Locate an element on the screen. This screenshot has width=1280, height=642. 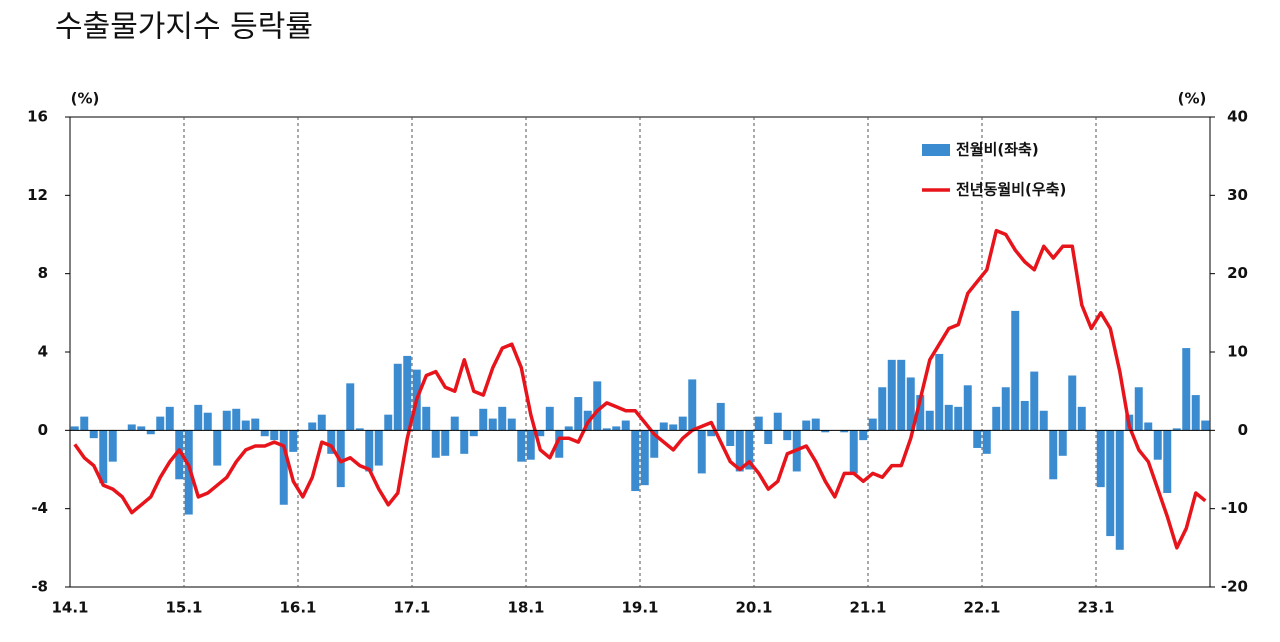
y2-tick-label: 0 is located at coordinates (1243, 430).